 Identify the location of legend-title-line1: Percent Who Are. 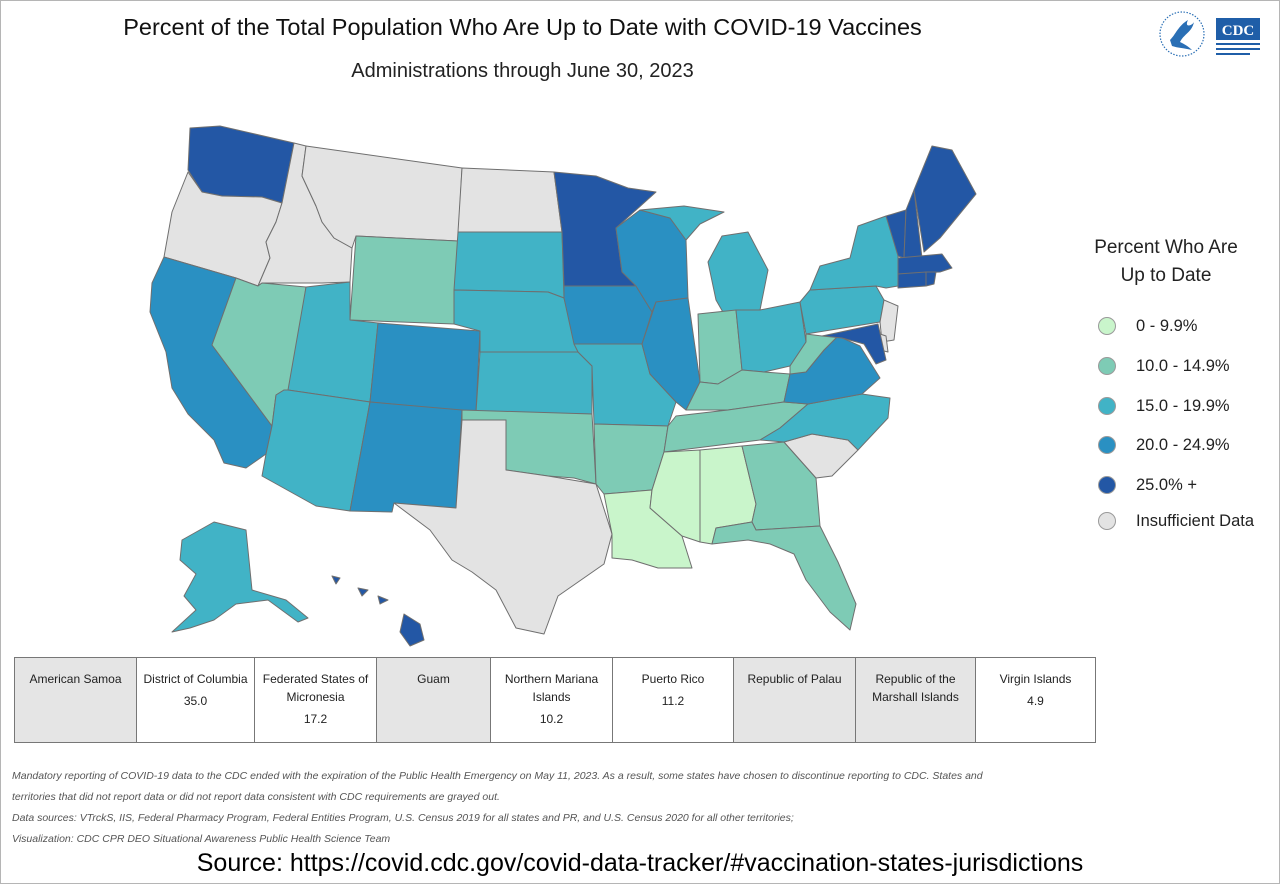
(1166, 247).